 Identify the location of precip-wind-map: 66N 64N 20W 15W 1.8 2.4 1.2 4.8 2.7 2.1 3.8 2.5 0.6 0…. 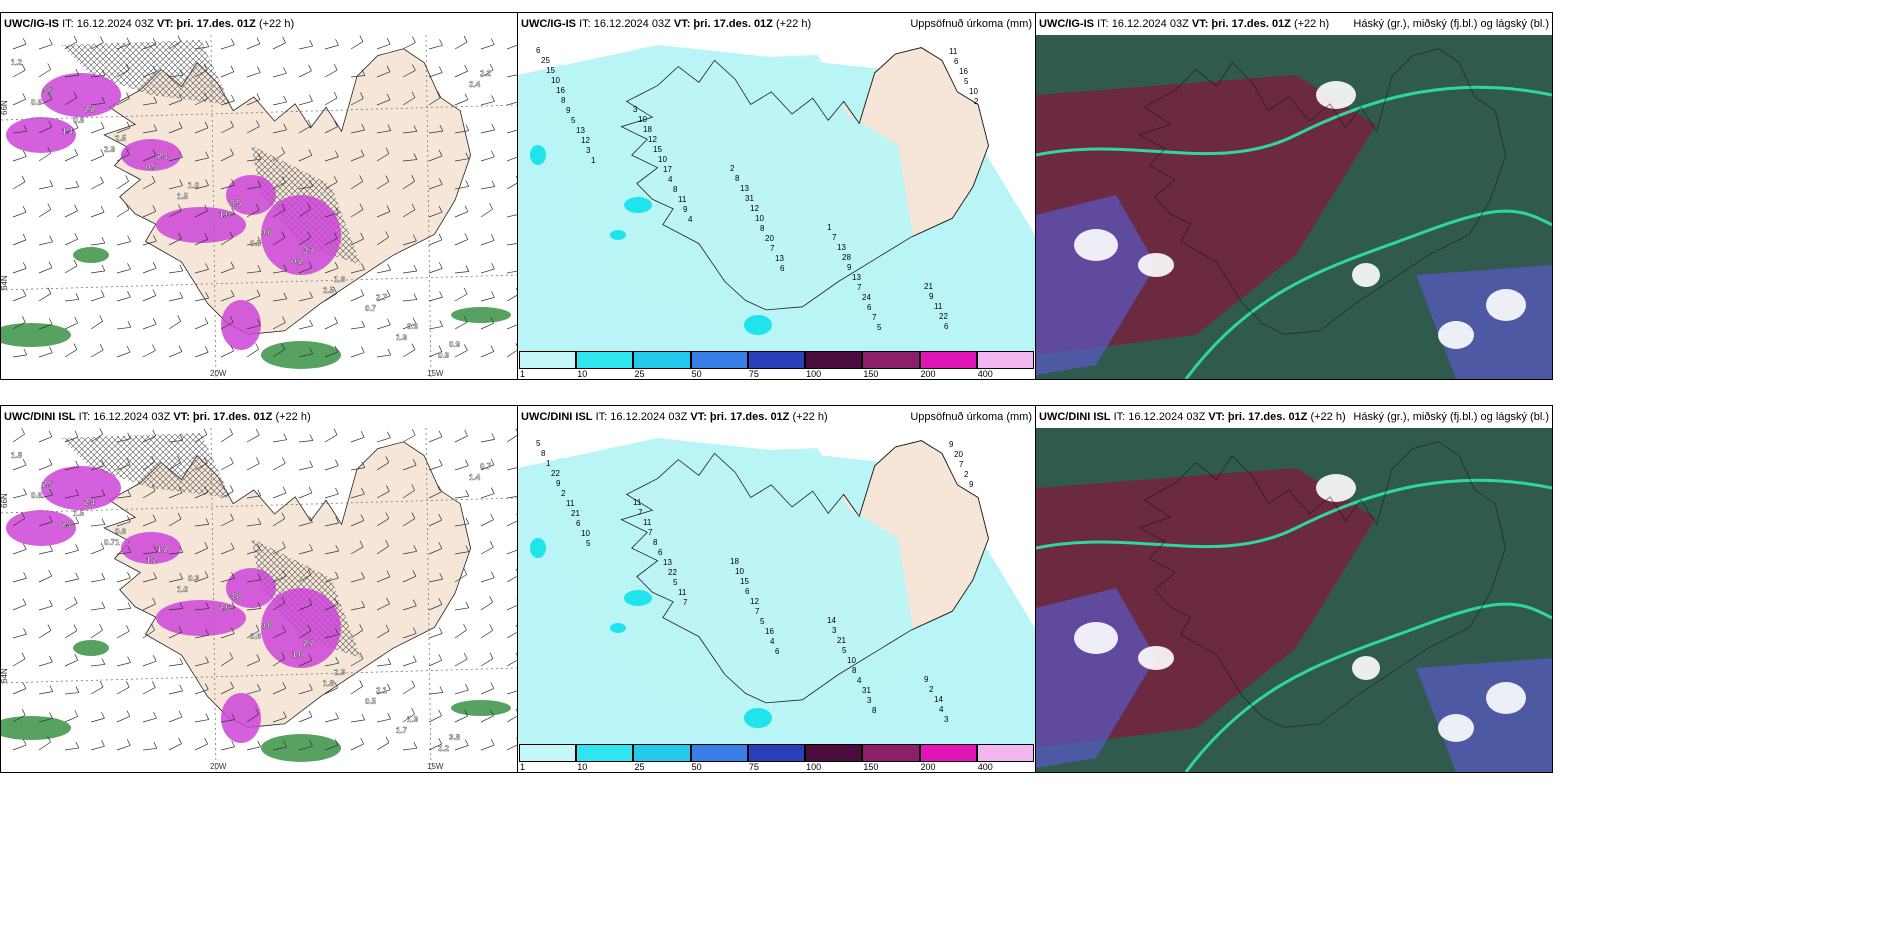
(259, 600).